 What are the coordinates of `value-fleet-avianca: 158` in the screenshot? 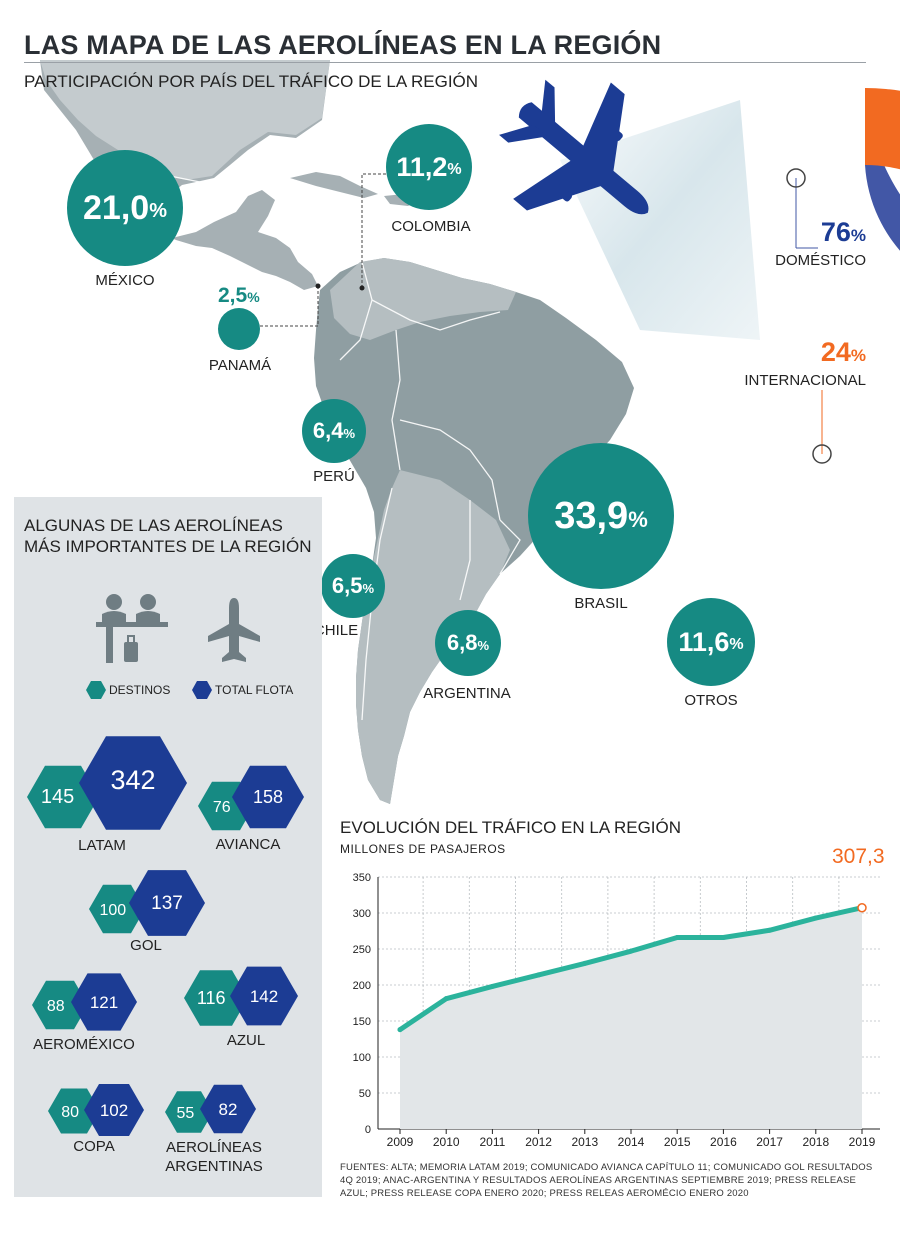 It's located at (268, 797).